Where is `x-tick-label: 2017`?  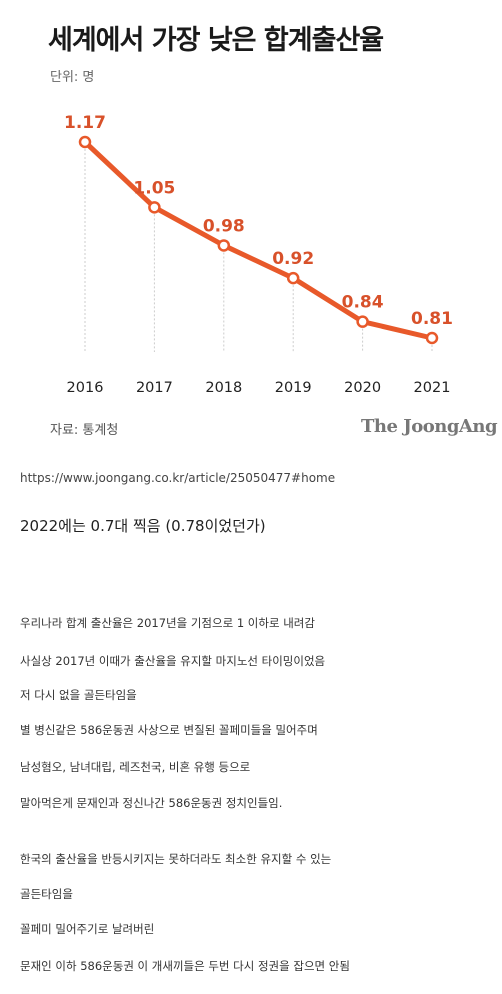
x-tick-label: 2017 is located at coordinates (154, 388).